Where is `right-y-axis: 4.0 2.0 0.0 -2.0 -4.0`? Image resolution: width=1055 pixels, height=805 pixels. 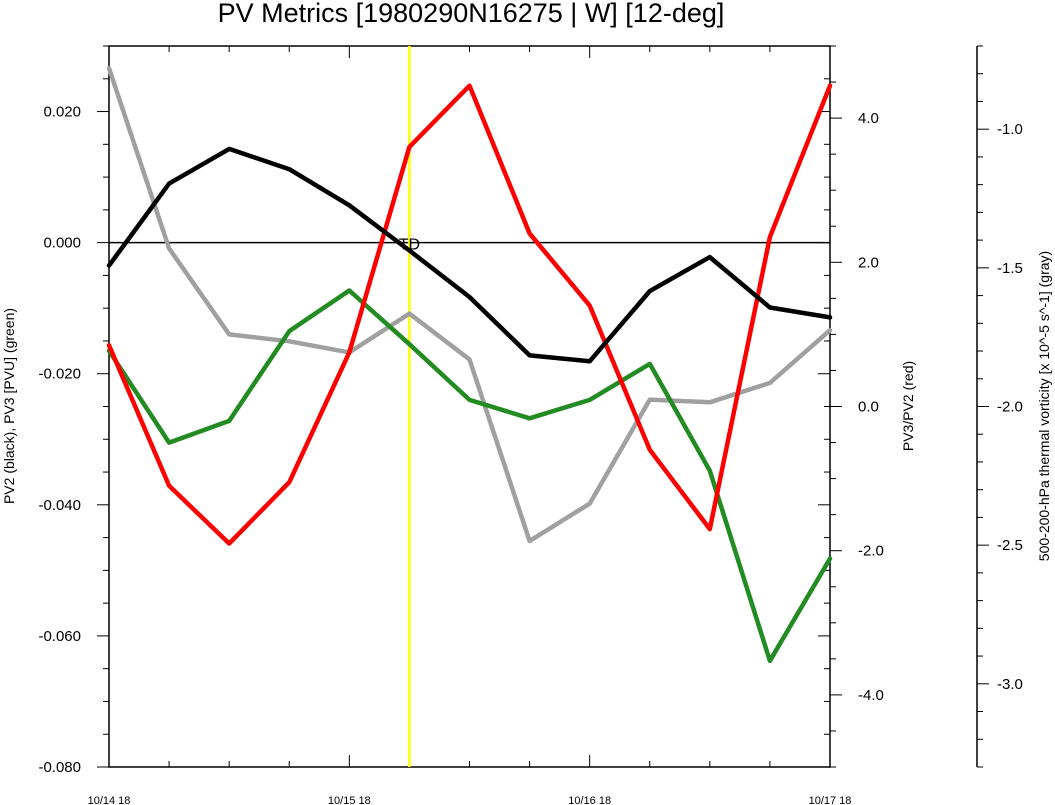 right-y-axis: 4.0 2.0 0.0 -2.0 -4.0 is located at coordinates (857, 406).